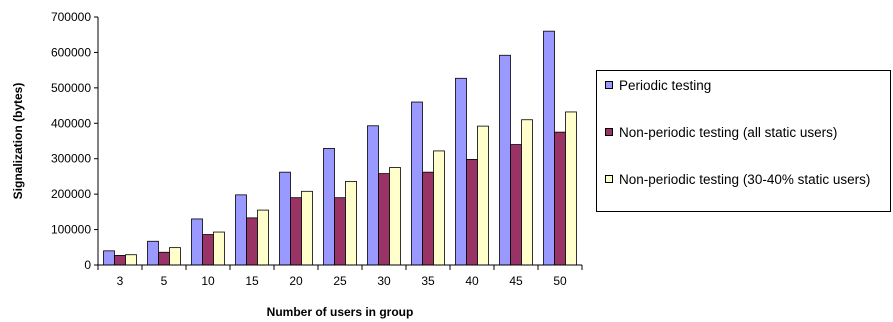 Image resolution: width=893 pixels, height=322 pixels. Describe the element at coordinates (472, 281) in the screenshot. I see `x-tick-label: 40` at that location.